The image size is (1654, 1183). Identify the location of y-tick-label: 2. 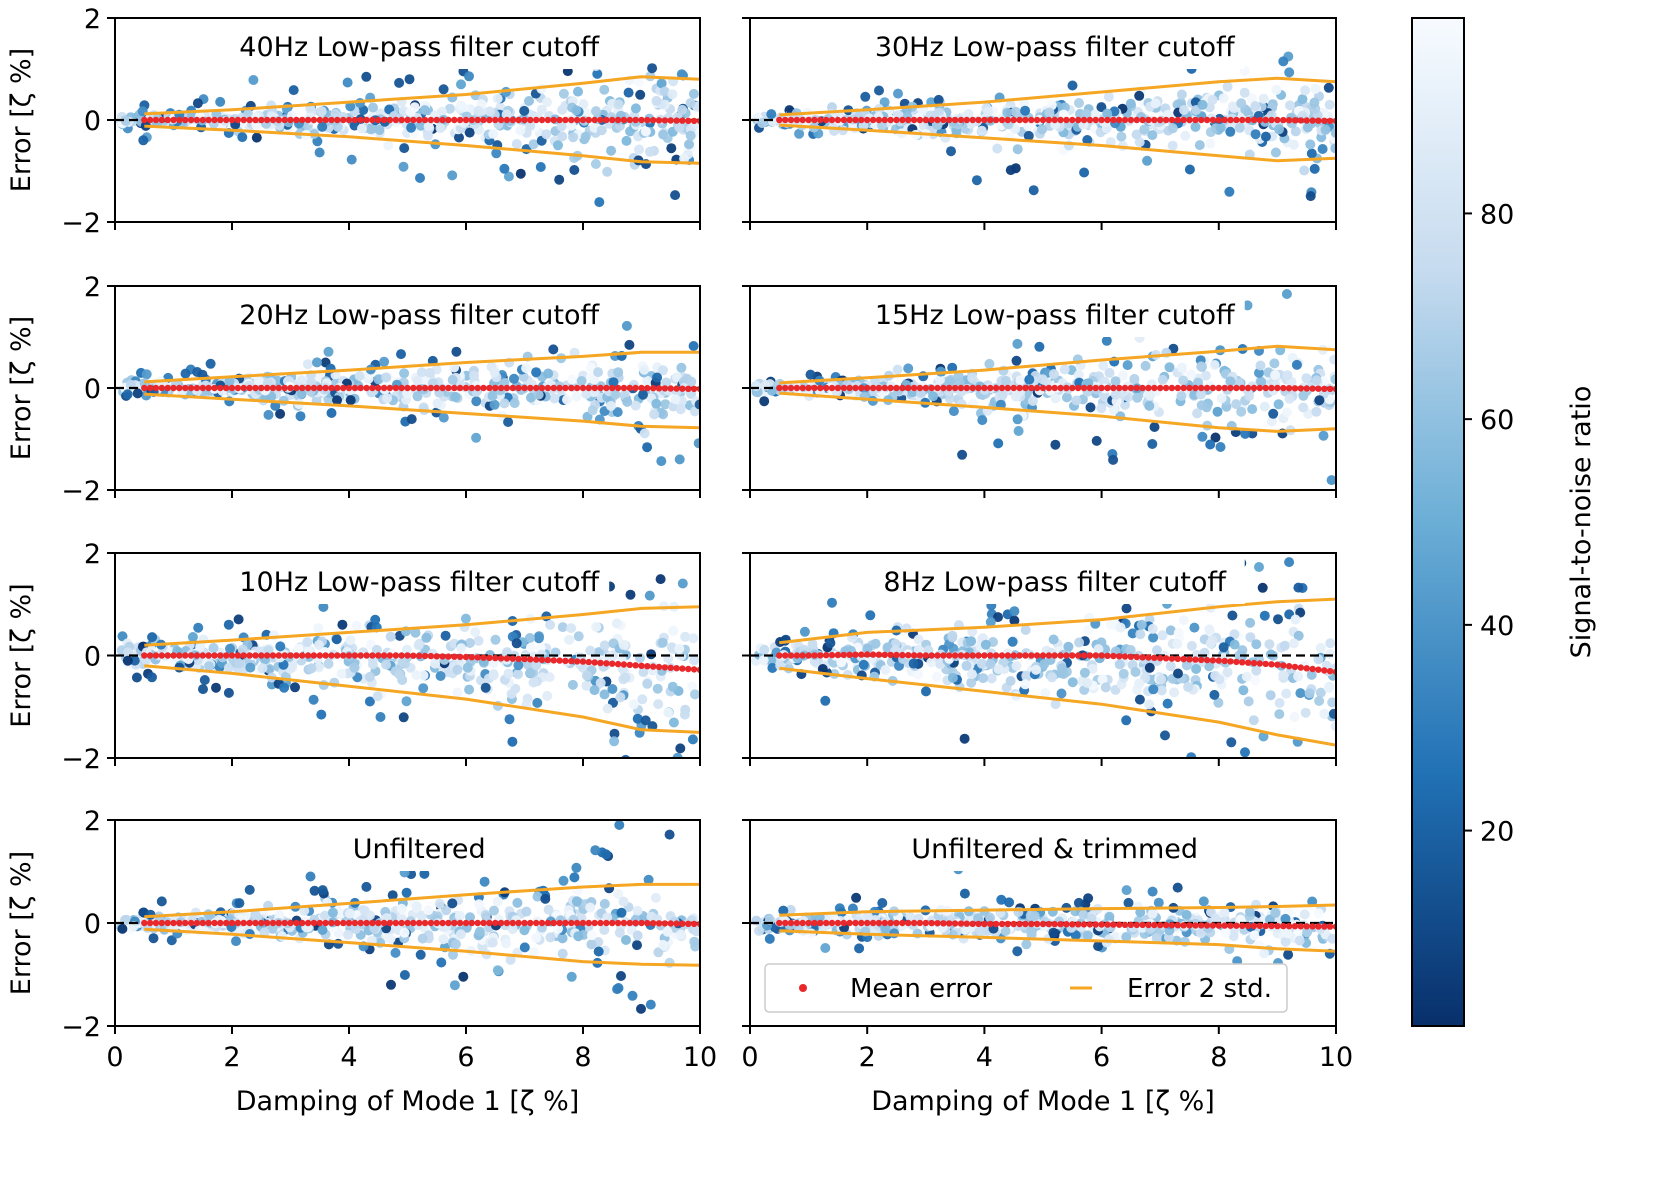
(92, 821).